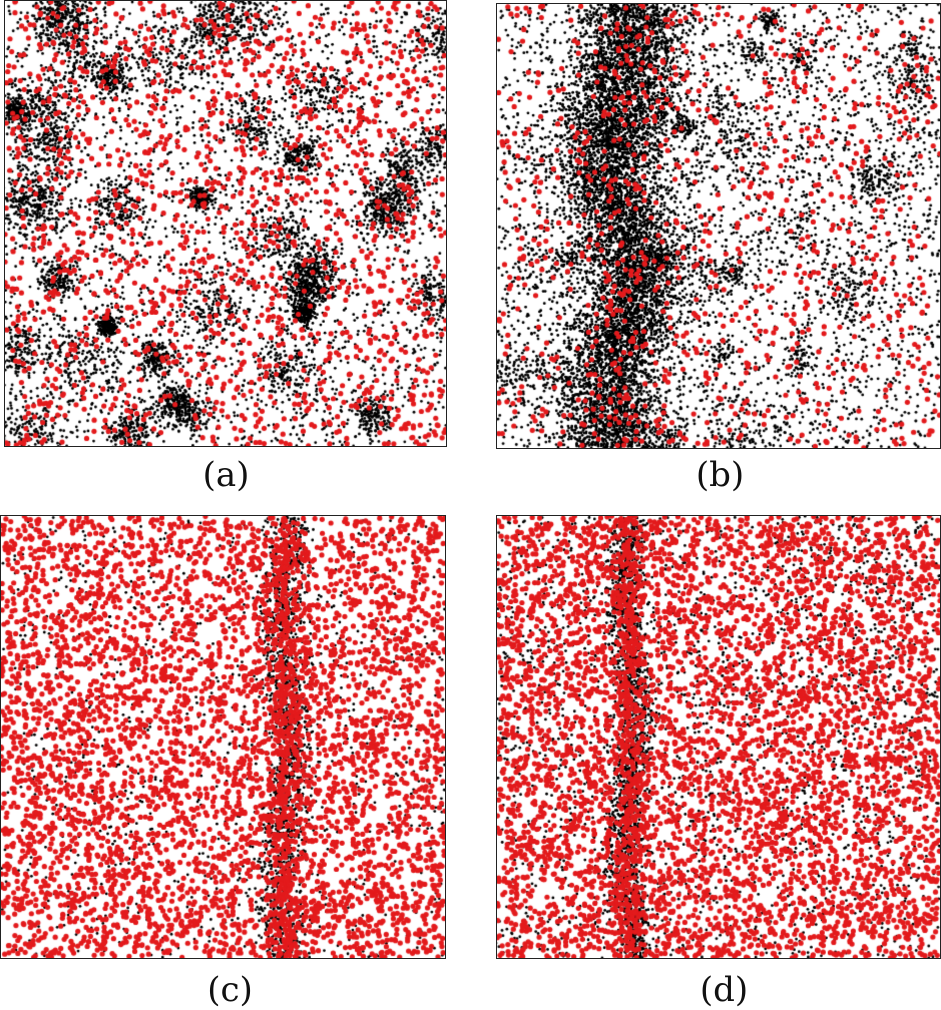  I want to click on caption-b: (b), so click(720, 475).